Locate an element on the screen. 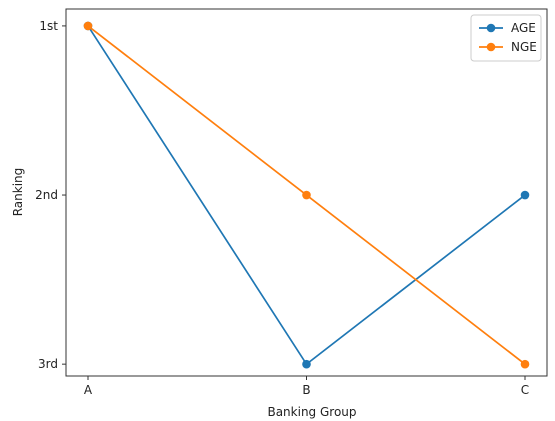 The image size is (555, 421). y-axis-ticks: 1st 2nd 3rd is located at coordinates (50, 195).